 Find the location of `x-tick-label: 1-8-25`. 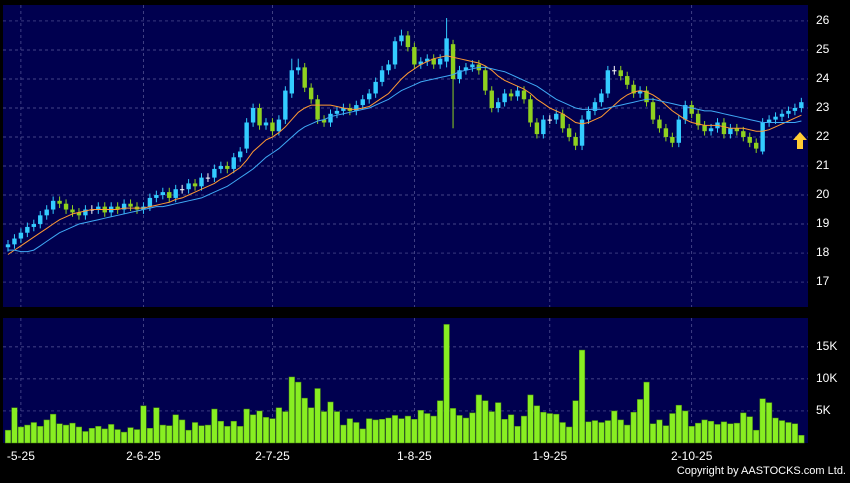

x-tick-label: 1-8-25 is located at coordinates (414, 456).